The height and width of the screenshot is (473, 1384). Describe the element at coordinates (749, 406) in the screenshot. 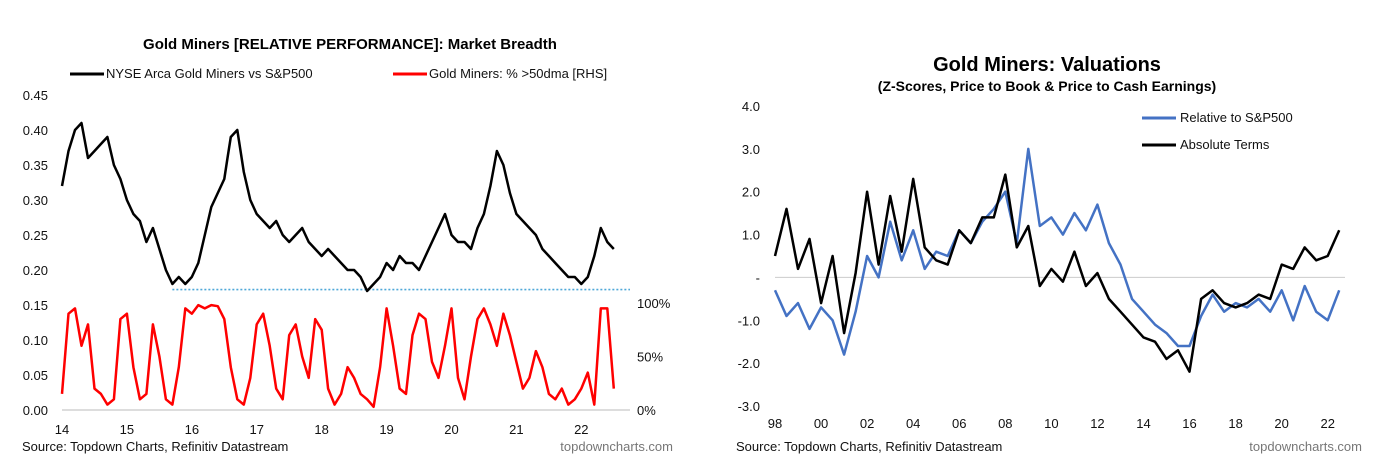

I see `right-y-tick-label: -3.0` at that location.